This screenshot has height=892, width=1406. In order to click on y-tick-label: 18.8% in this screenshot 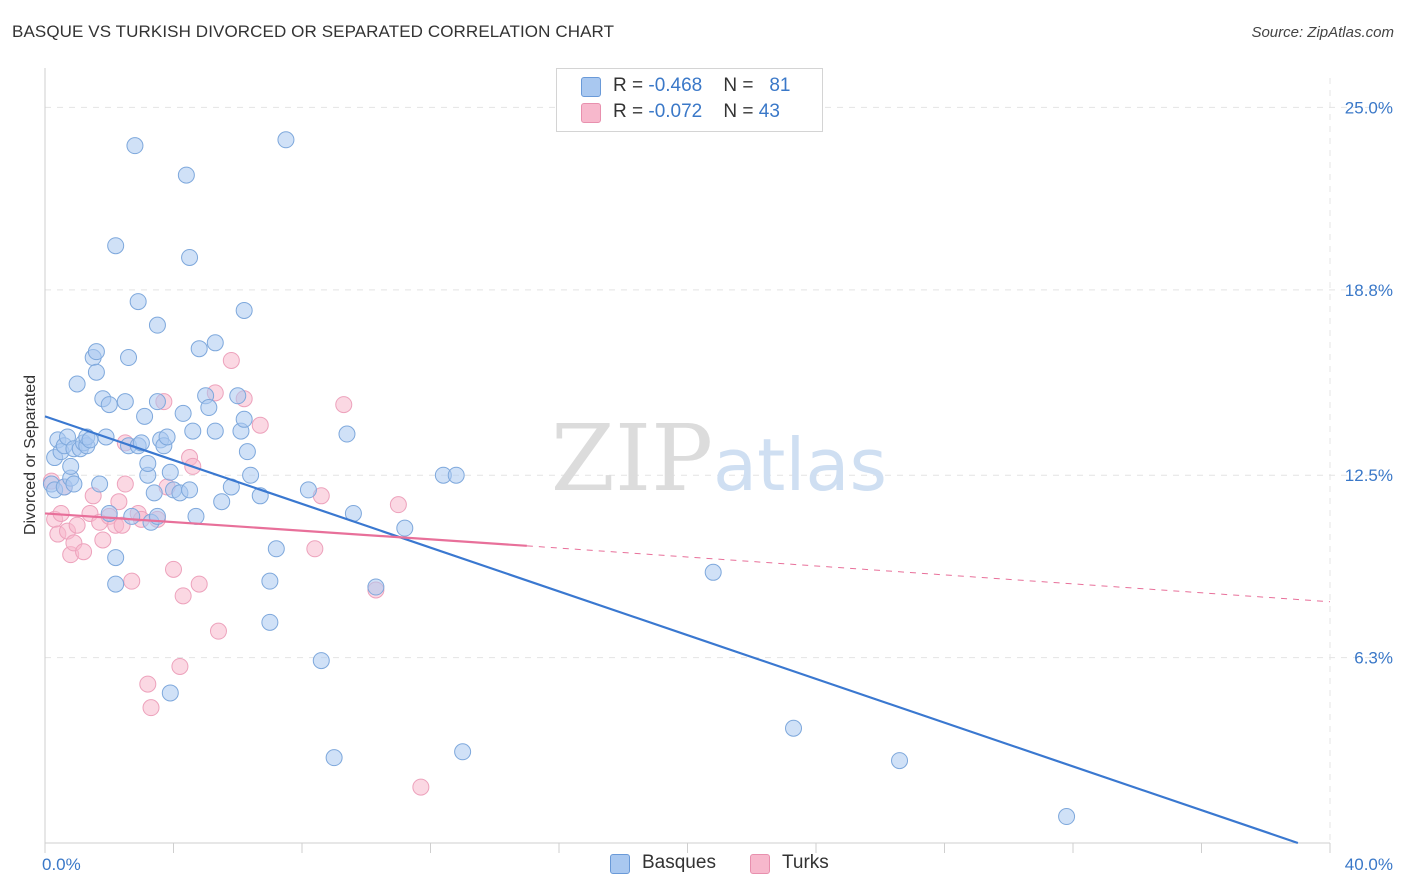, I will do `click(1369, 290)`.